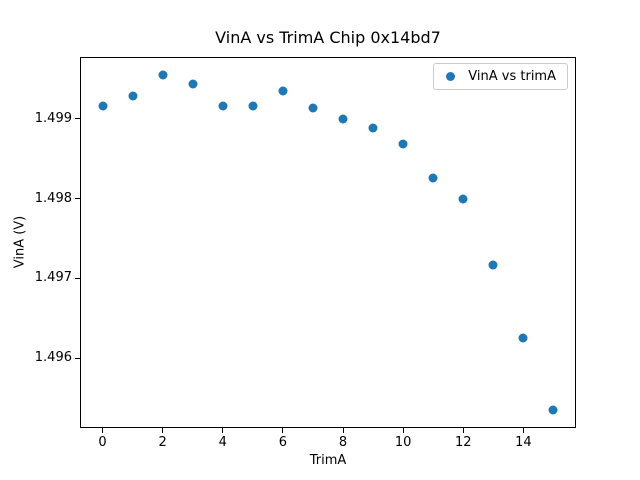 This screenshot has height=480, width=640. Describe the element at coordinates (53, 198) in the screenshot. I see `y-tick-label: 1.498` at that location.